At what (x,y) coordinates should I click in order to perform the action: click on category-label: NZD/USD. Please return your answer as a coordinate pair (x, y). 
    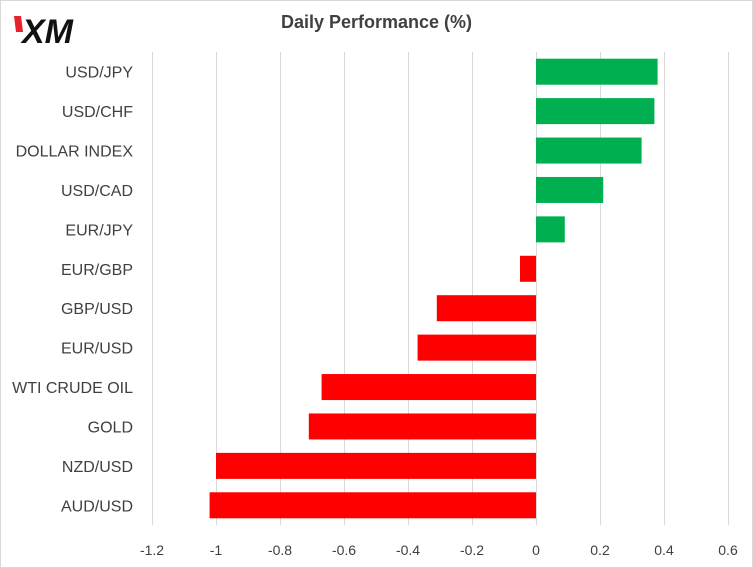
    Looking at the image, I should click on (97, 467).